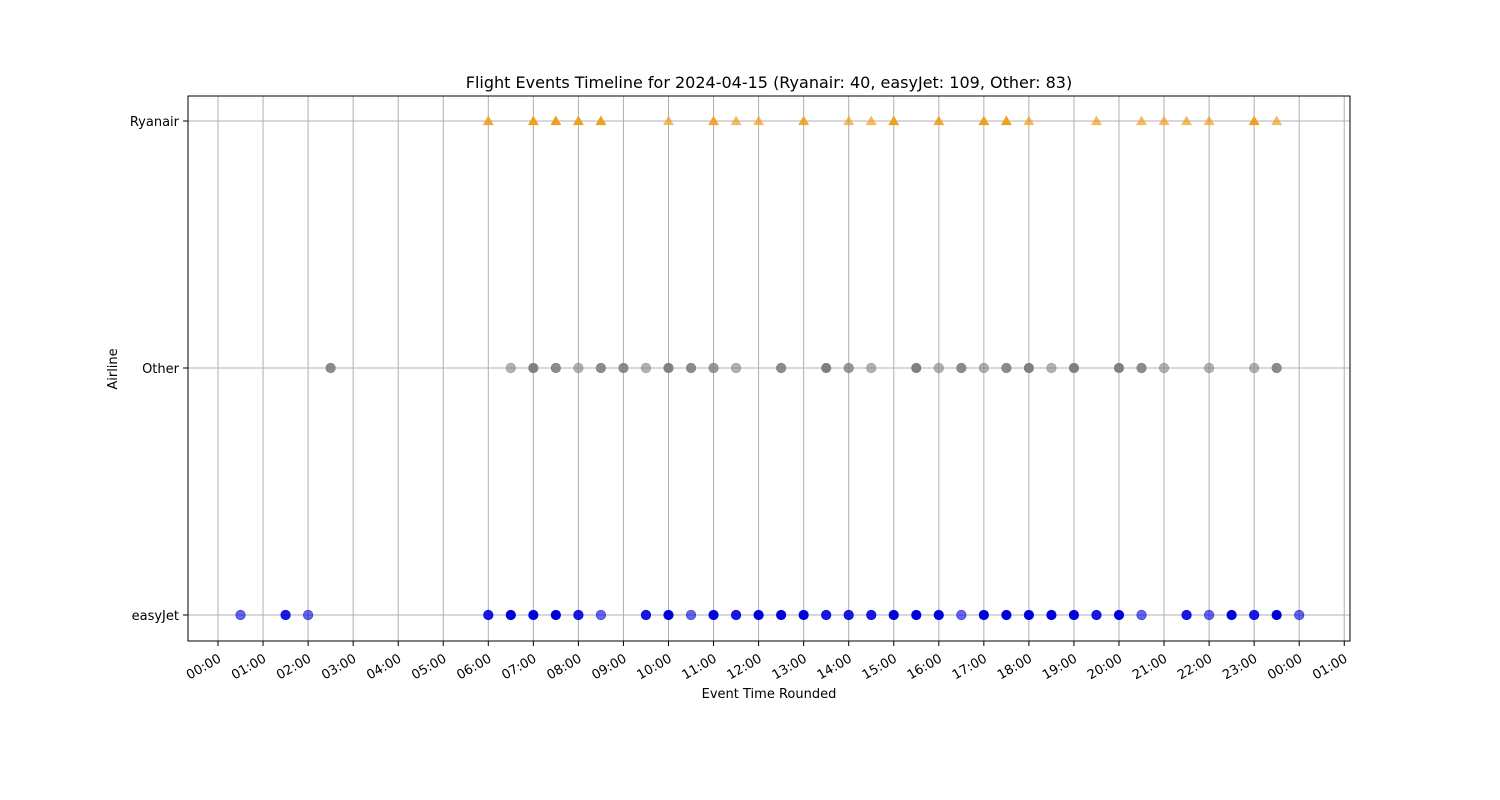  What do you see at coordinates (204, 667) in the screenshot?
I see `x-tick-label: 00:00` at bounding box center [204, 667].